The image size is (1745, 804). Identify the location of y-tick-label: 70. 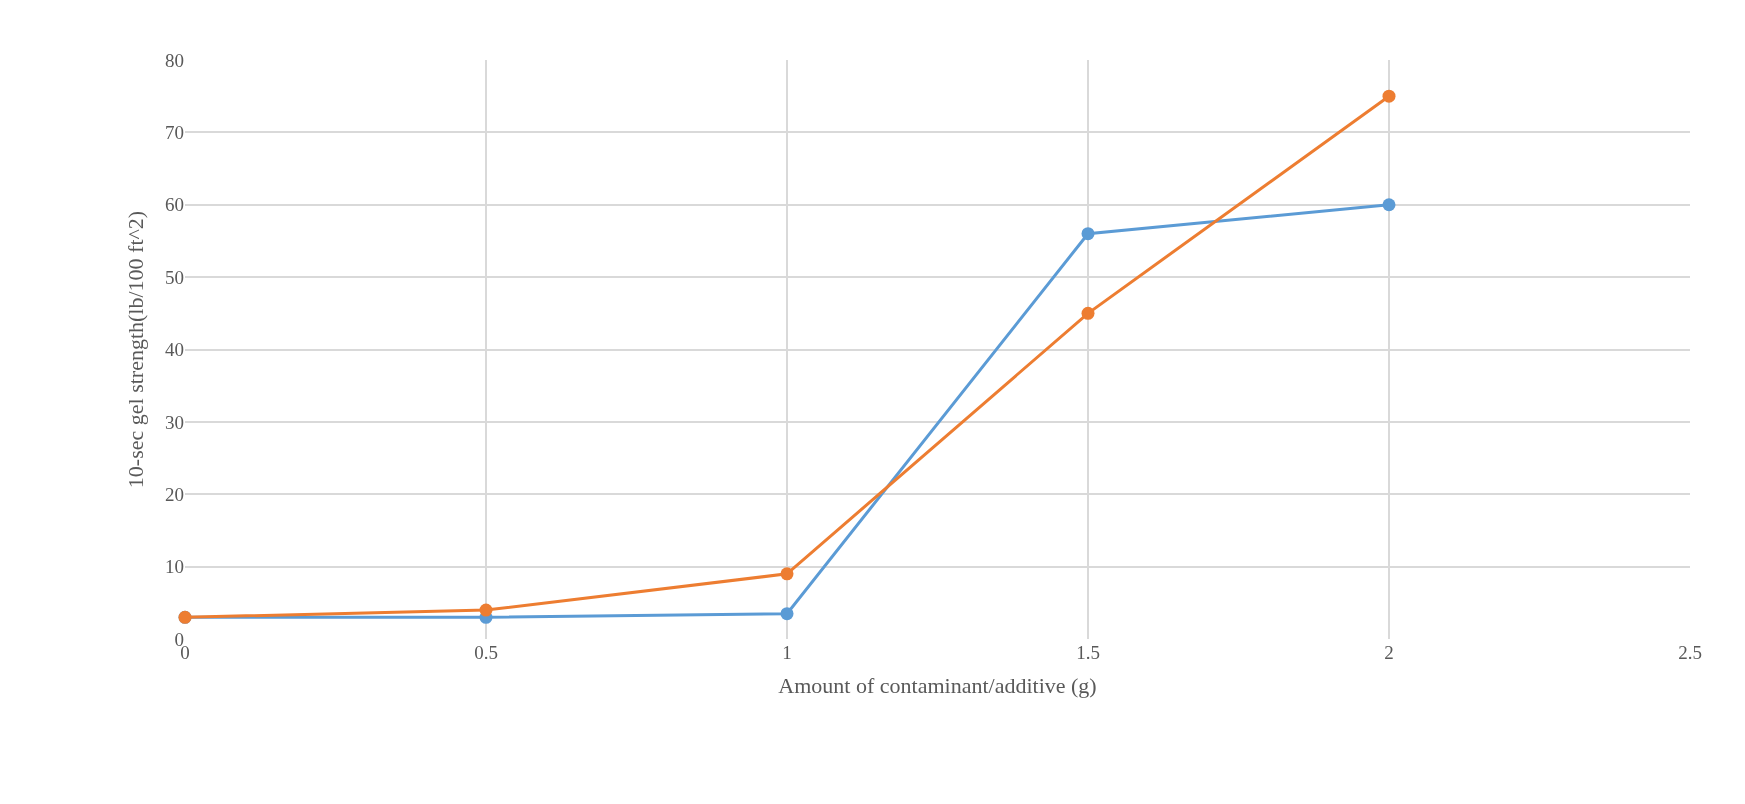
(174, 133).